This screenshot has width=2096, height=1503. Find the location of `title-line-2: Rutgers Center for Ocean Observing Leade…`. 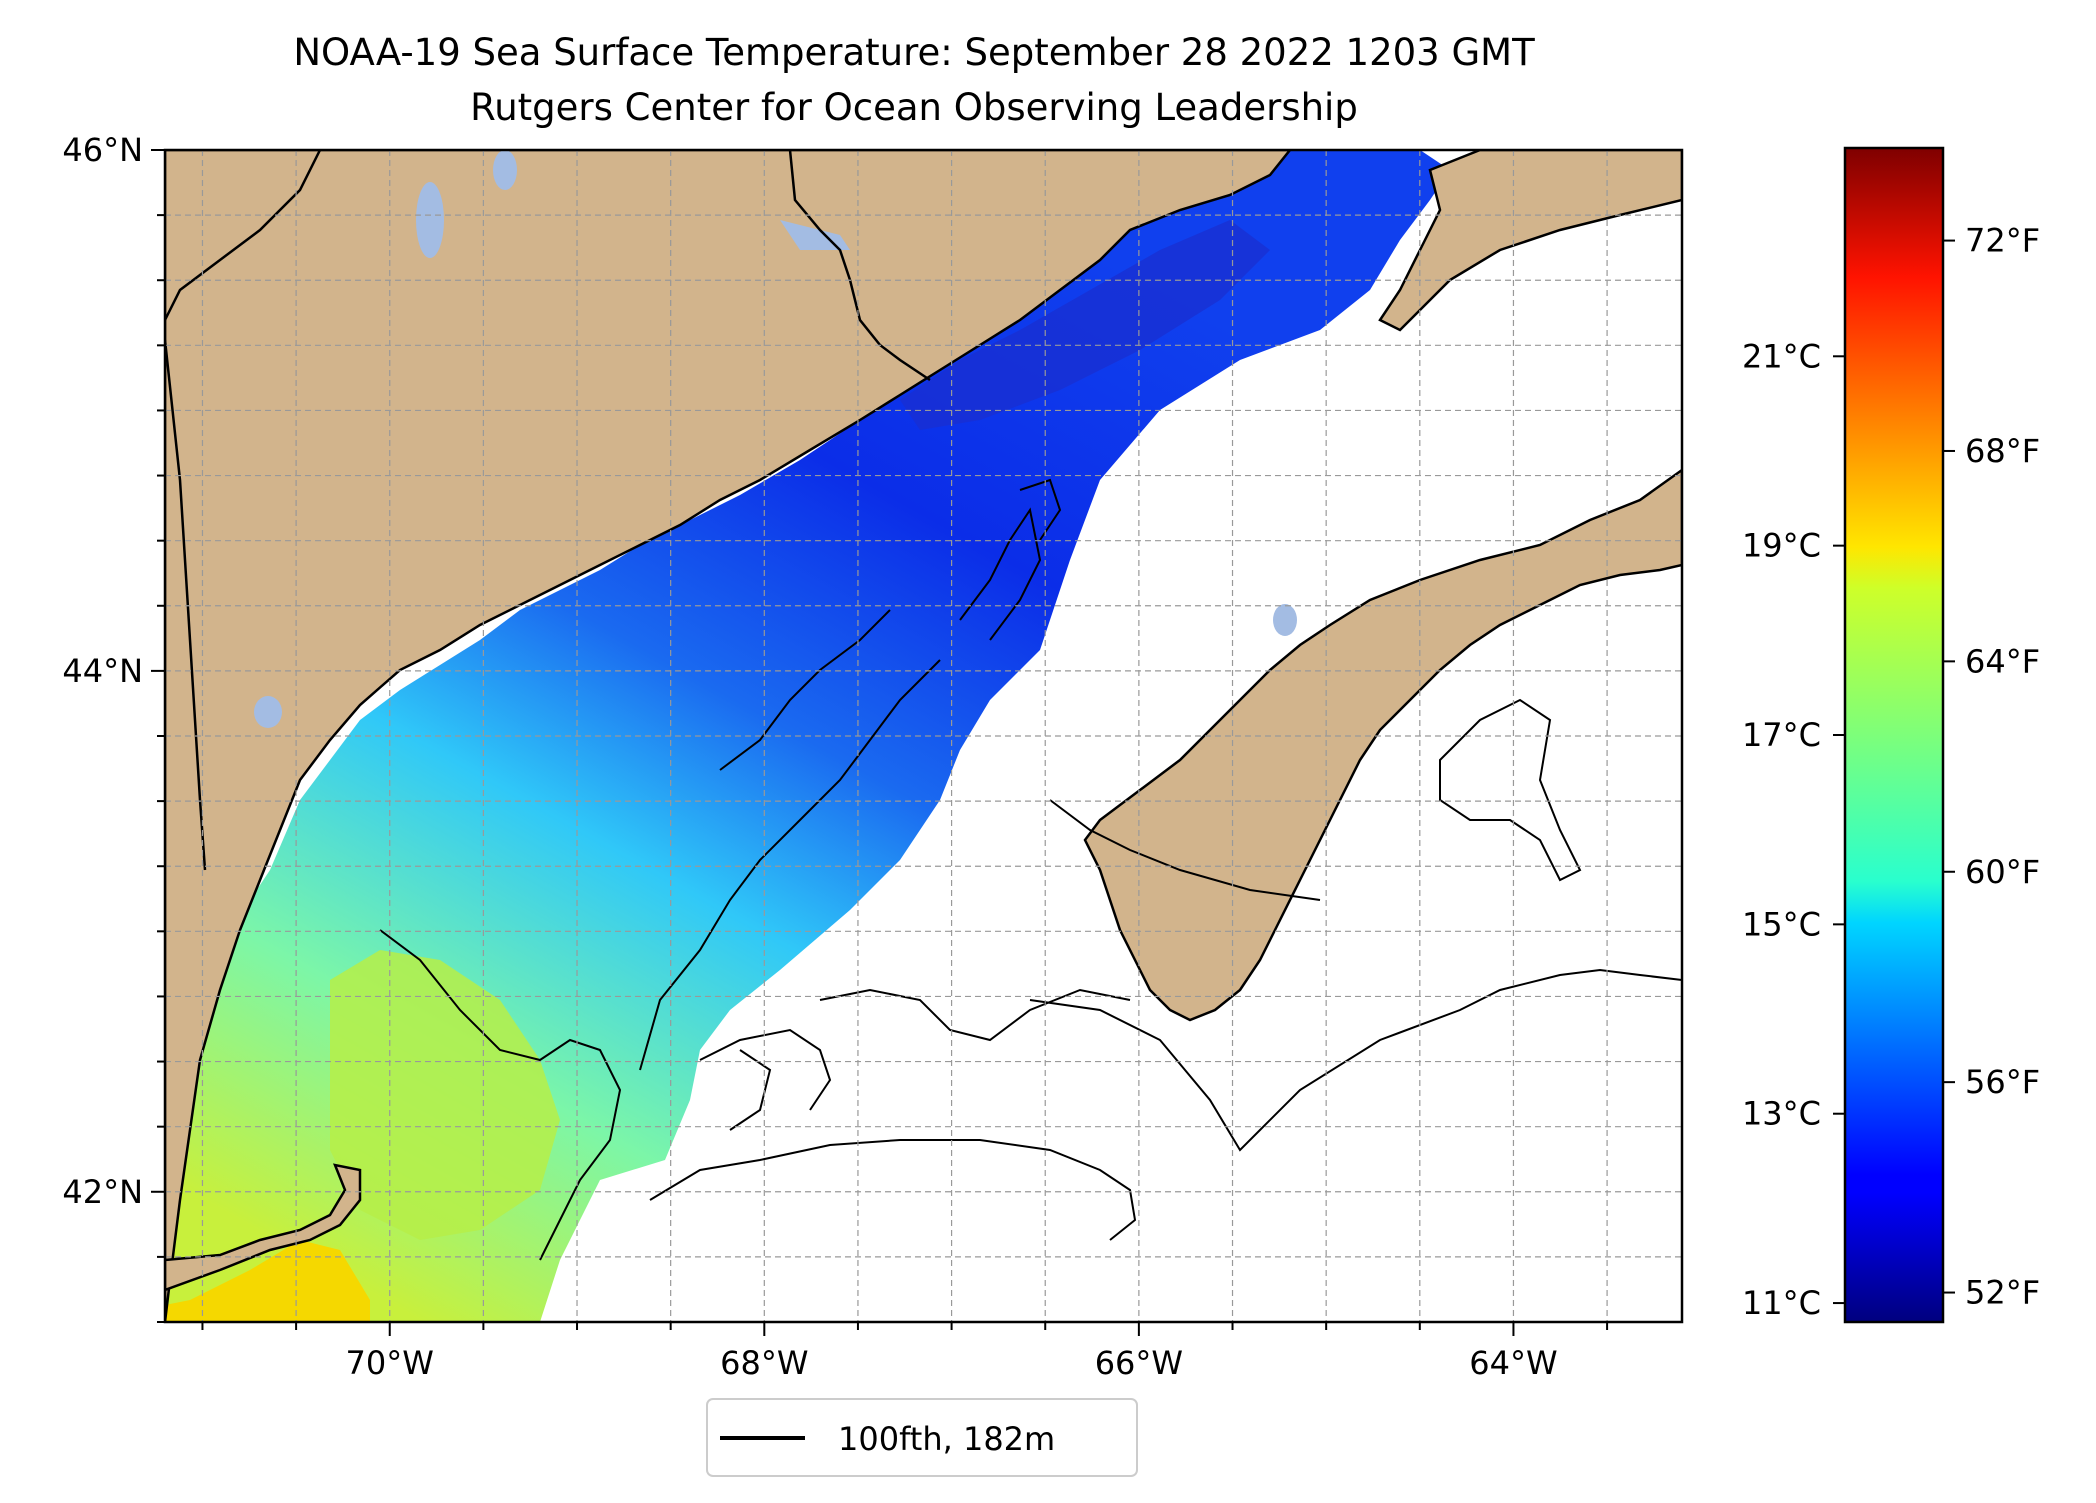

title-line-2: Rutgers Center for Ocean Observing Leade… is located at coordinates (914, 107).